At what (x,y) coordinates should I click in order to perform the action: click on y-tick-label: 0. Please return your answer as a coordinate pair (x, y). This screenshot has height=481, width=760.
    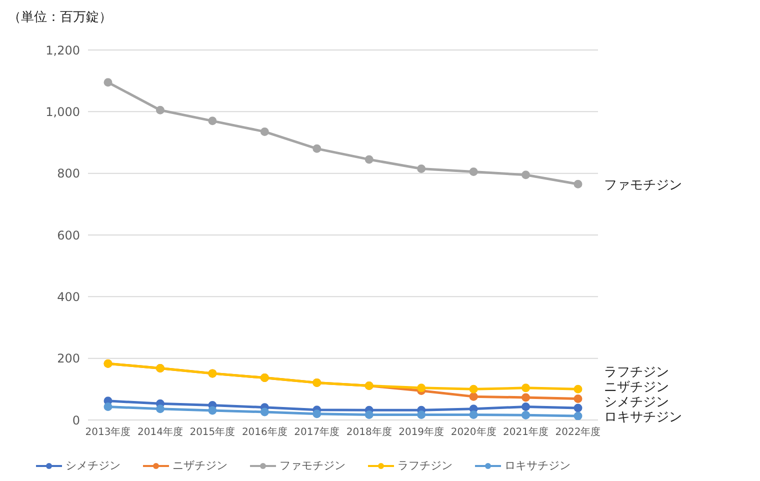
    Looking at the image, I should click on (76, 420).